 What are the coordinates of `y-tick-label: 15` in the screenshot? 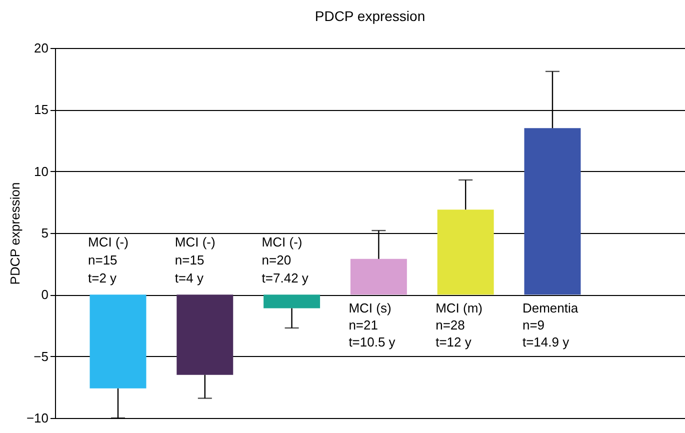 It's located at (41, 110).